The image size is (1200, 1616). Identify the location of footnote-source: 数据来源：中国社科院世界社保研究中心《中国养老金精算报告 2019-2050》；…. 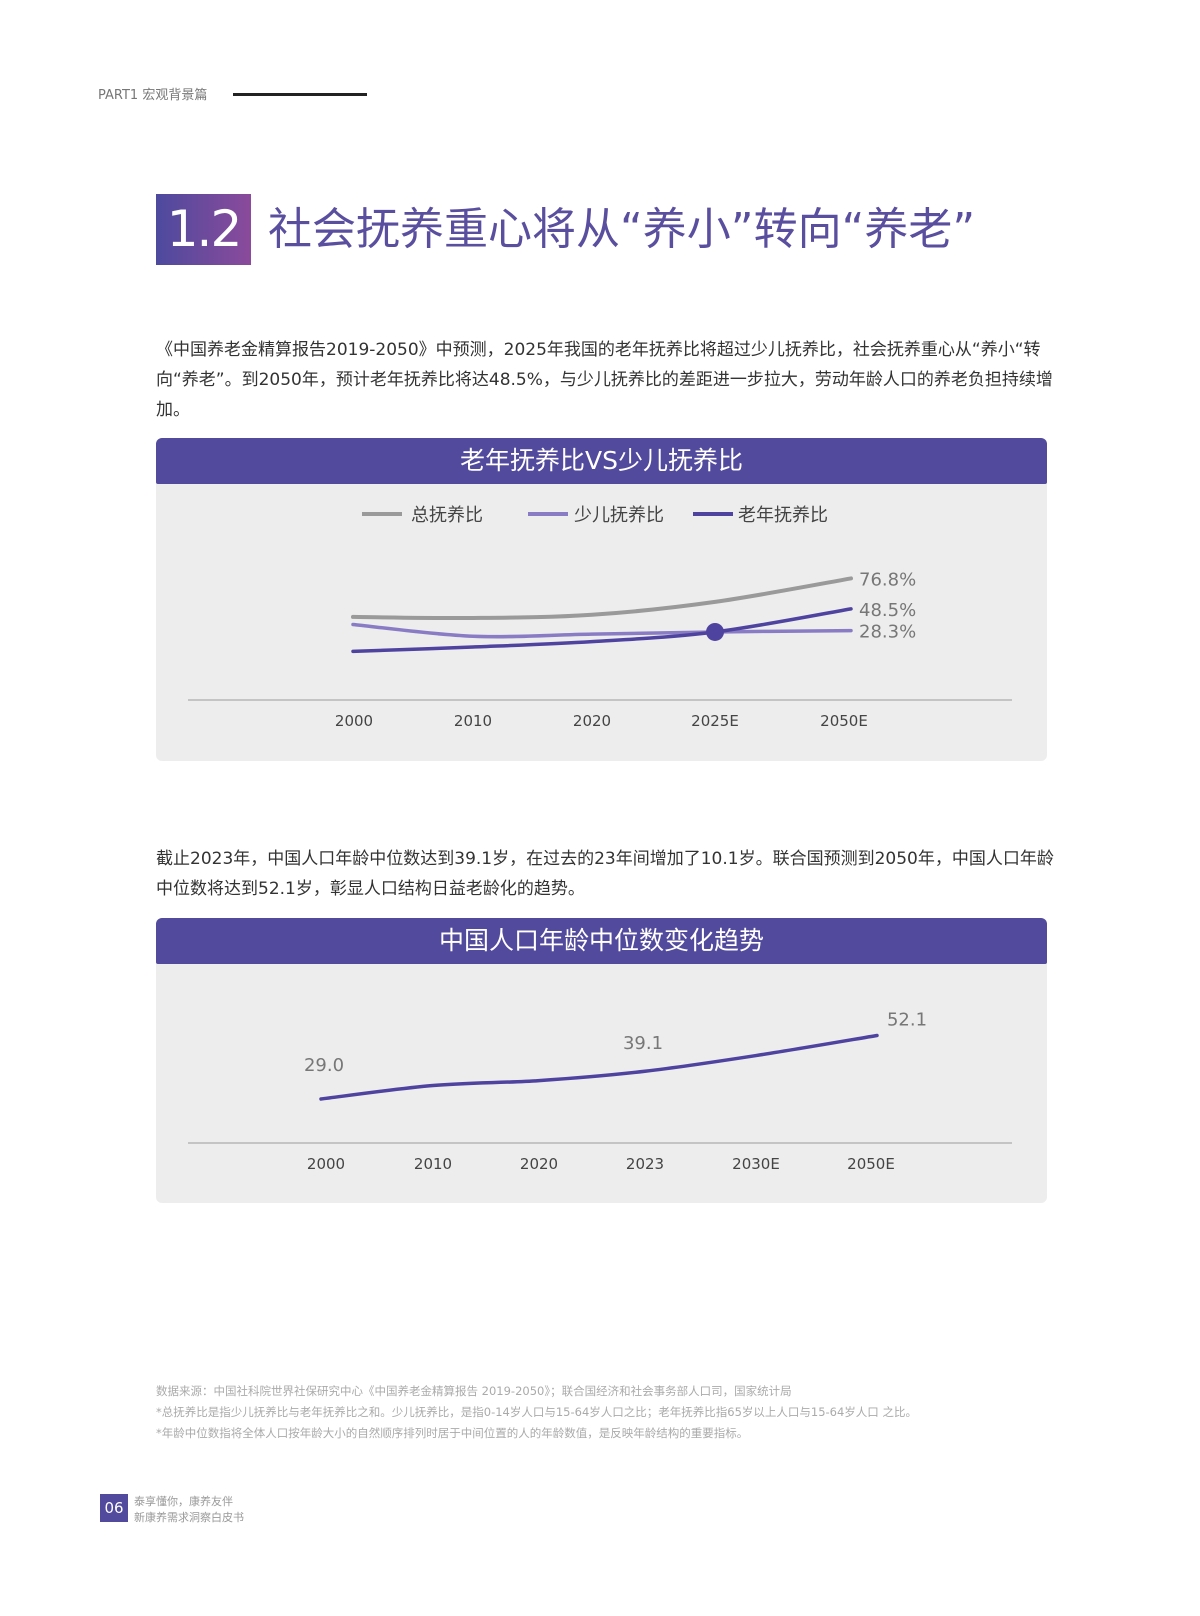
(474, 1391).